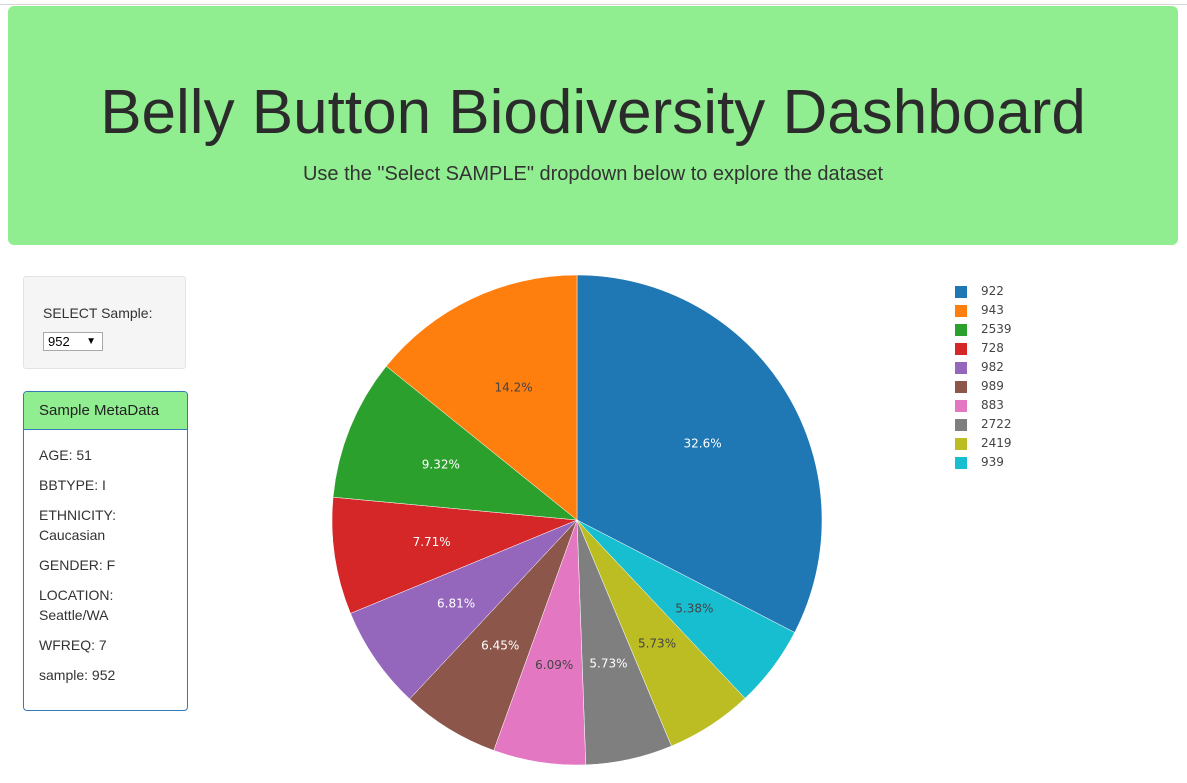  What do you see at coordinates (77, 565) in the screenshot?
I see `metadata-gender: GENDER: F` at bounding box center [77, 565].